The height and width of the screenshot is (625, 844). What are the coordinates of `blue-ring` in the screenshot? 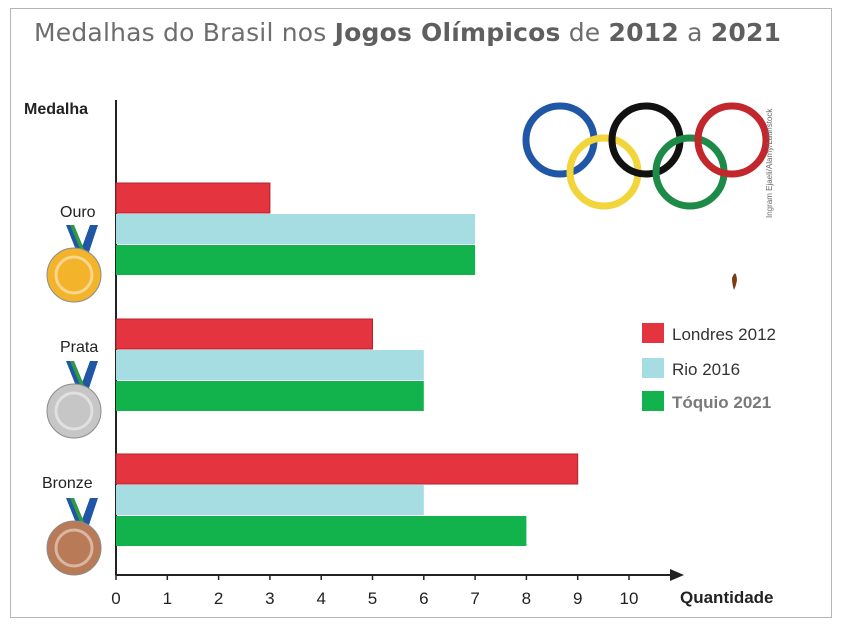 It's located at (560, 140).